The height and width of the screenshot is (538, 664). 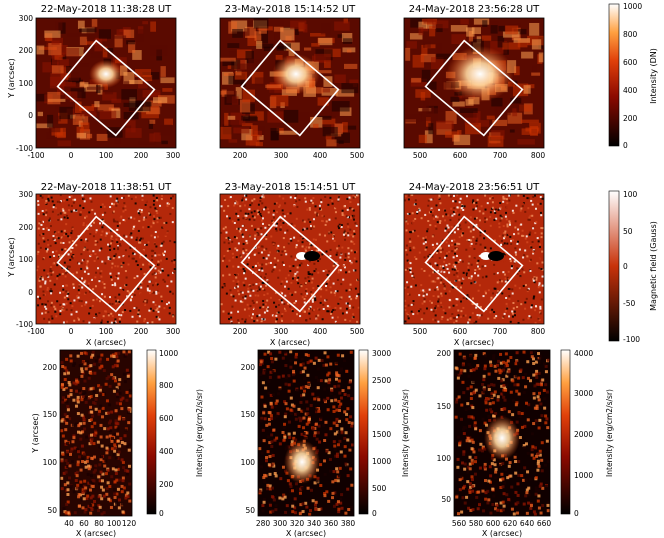 I want to click on row1-title-1: 22-May-2018 11:38:28 UT, so click(x=106, y=9).